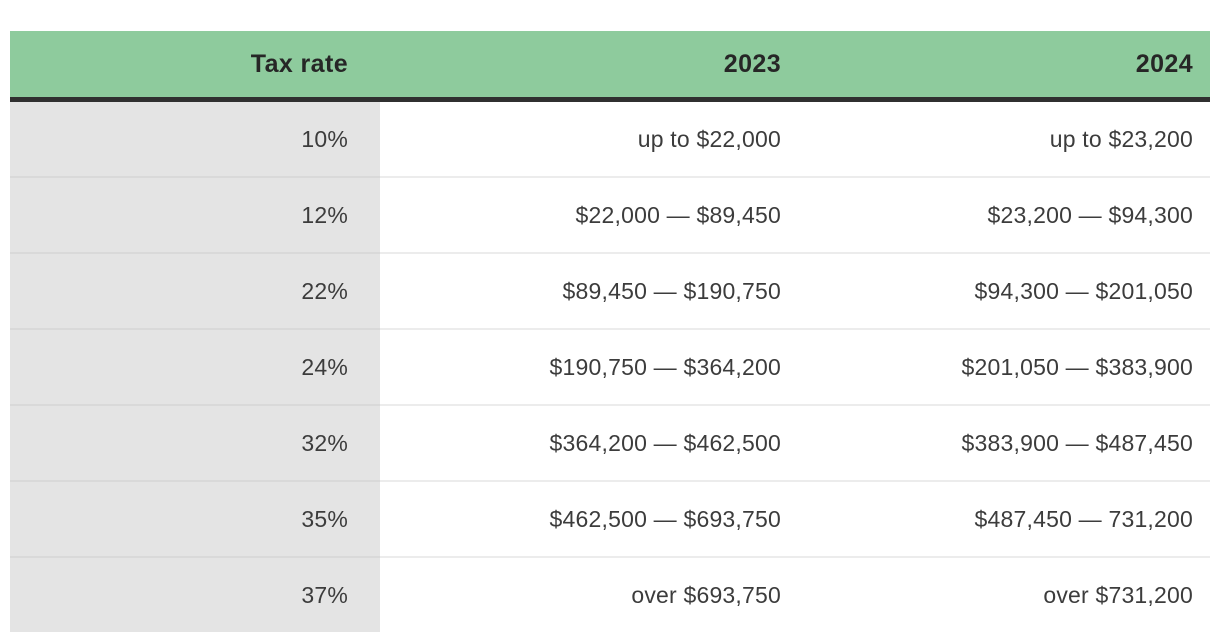  What do you see at coordinates (195, 366) in the screenshot?
I see `tax-rate-cell: 24%` at bounding box center [195, 366].